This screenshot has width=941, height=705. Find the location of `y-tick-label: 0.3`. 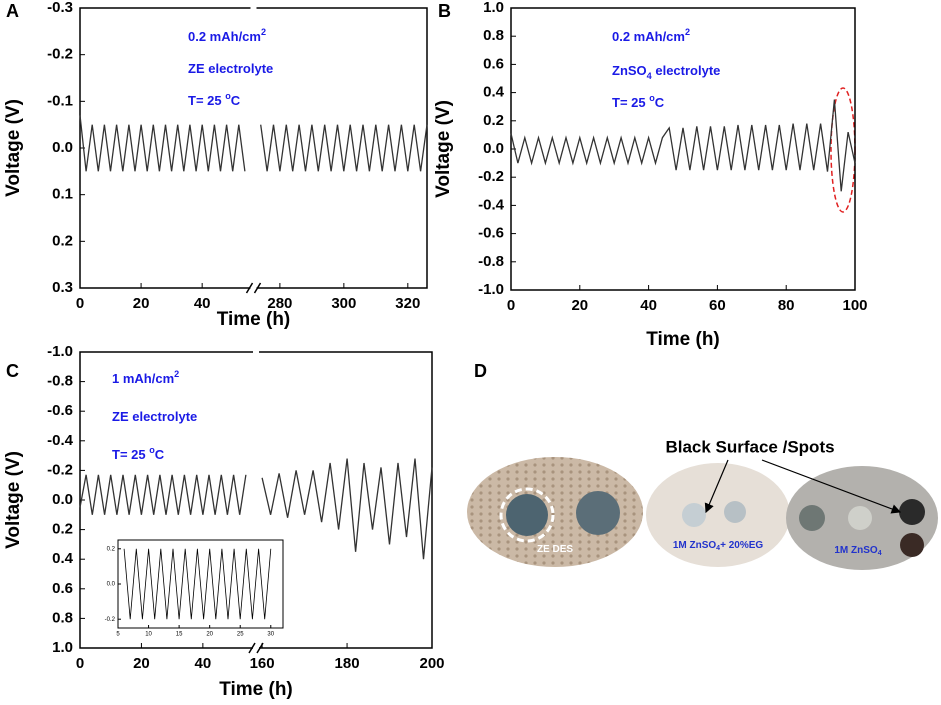

y-tick-label: 0.3 is located at coordinates (62, 287).